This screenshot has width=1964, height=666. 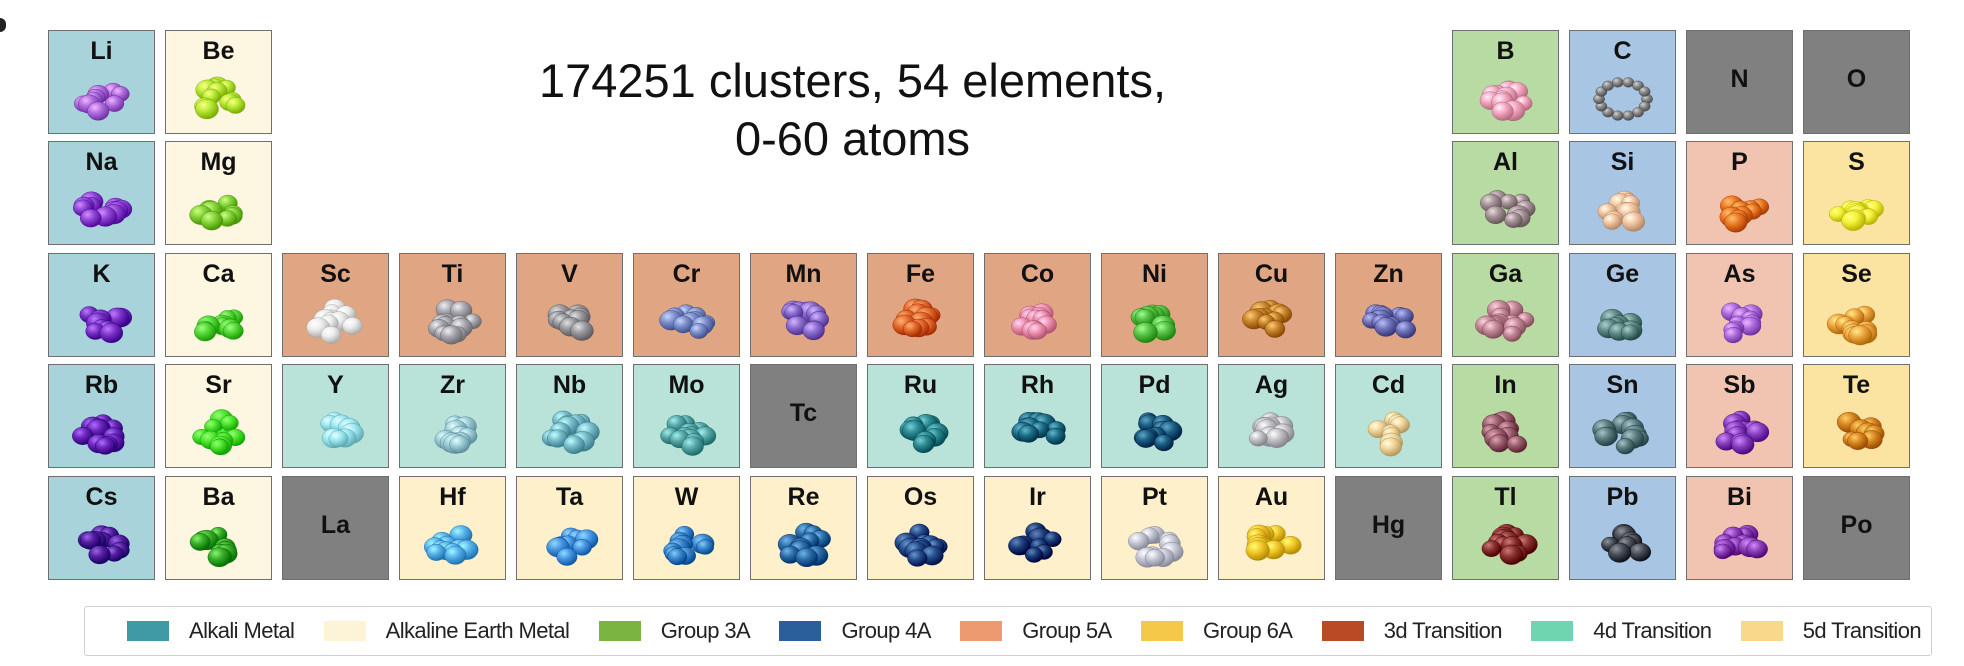 I want to click on element-cell-sn: Sn, so click(x=1622, y=416).